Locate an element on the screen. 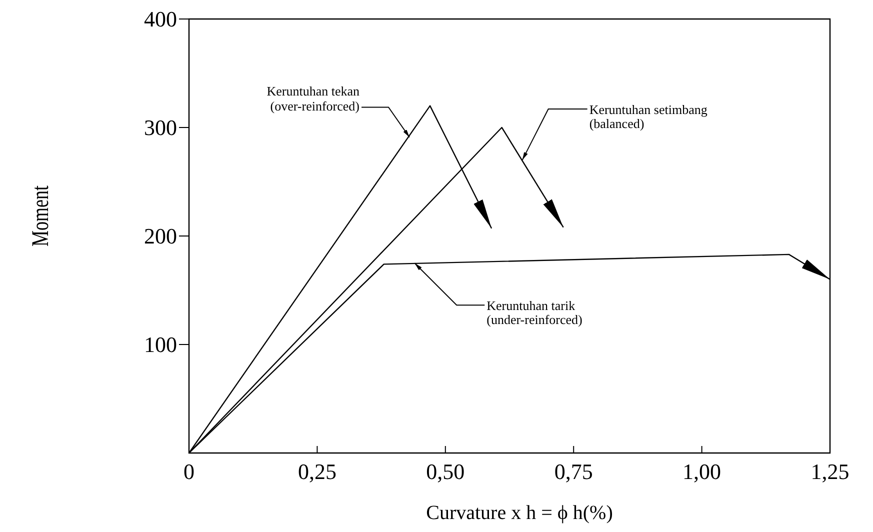  x-tick-label: 0,75 is located at coordinates (573, 471).